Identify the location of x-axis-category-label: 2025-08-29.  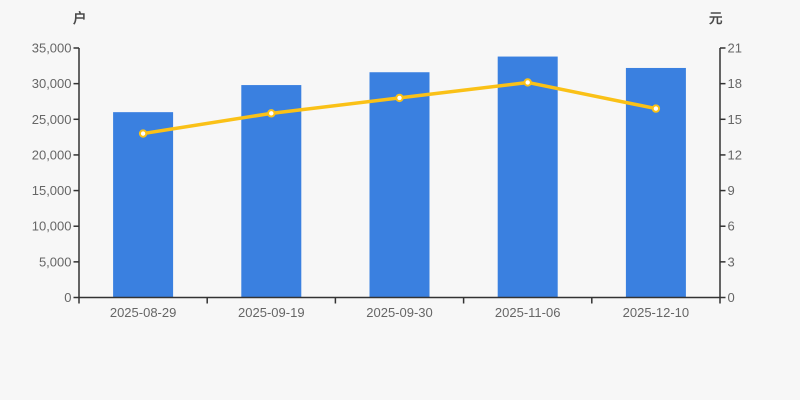
(143, 312).